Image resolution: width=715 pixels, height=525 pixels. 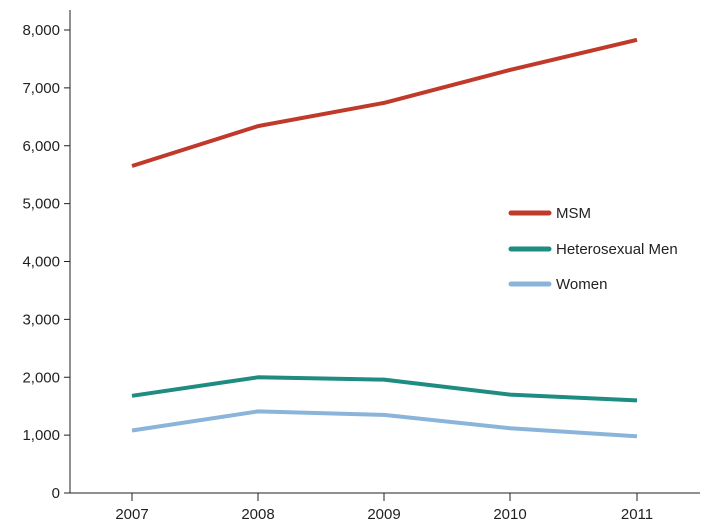 What do you see at coordinates (509, 514) in the screenshot?
I see `x-tick-label: 2010` at bounding box center [509, 514].